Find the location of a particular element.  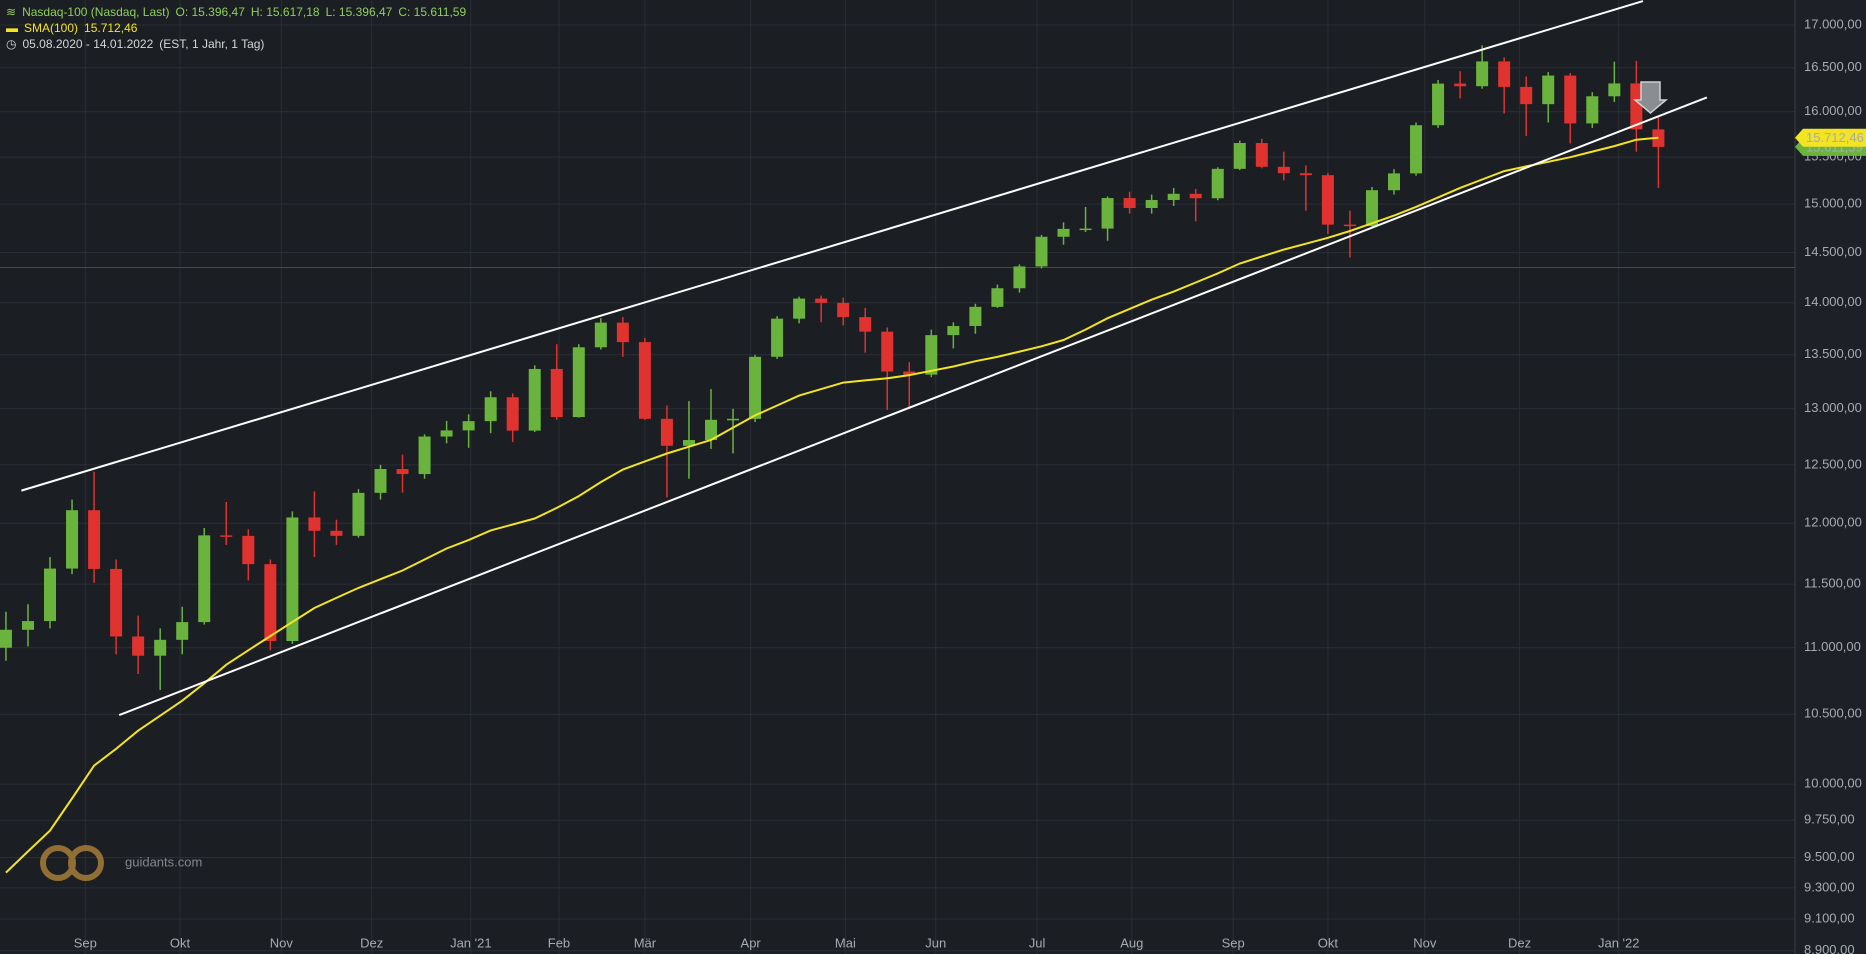

ohlc: L: 15.396,47 is located at coordinates (359, 12).